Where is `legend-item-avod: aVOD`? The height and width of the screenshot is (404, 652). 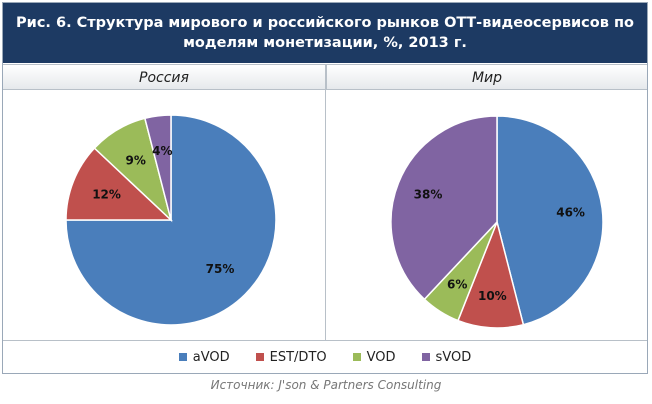
legend-item-avod: aVOD is located at coordinates (204, 357).